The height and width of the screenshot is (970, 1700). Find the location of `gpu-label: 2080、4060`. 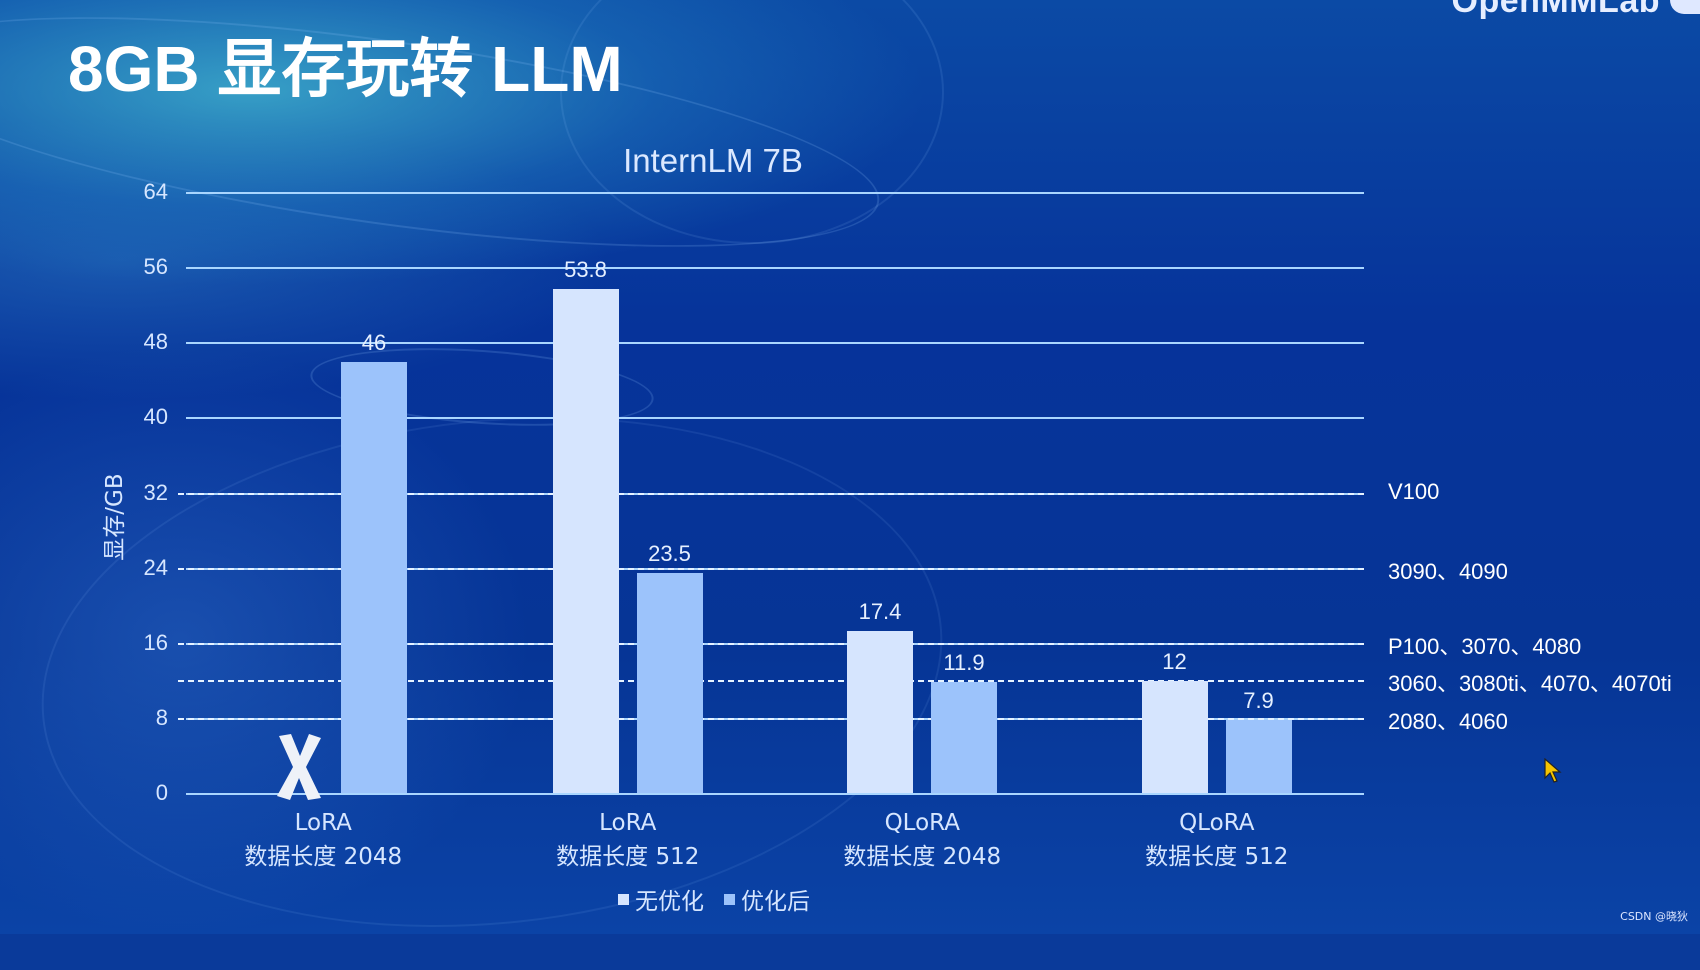

gpu-label: 2080、4060 is located at coordinates (1448, 721).